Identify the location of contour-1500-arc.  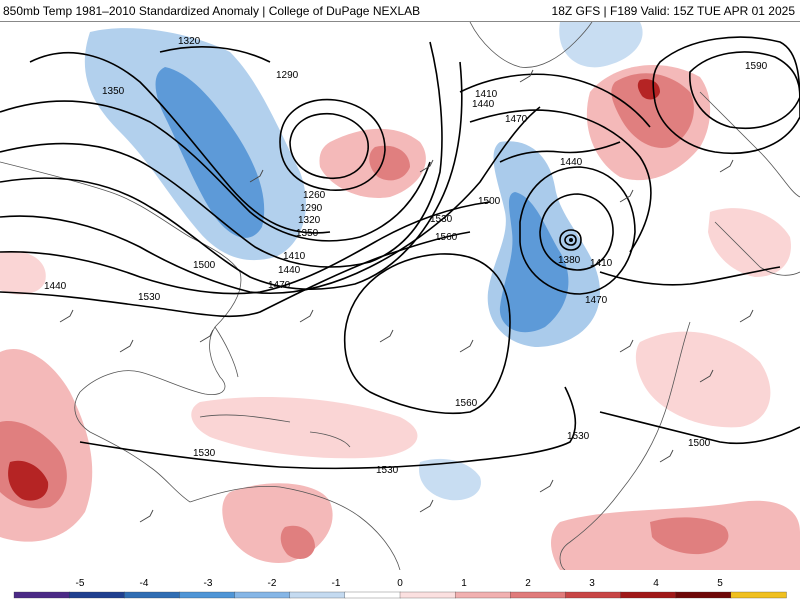
(245, 248).